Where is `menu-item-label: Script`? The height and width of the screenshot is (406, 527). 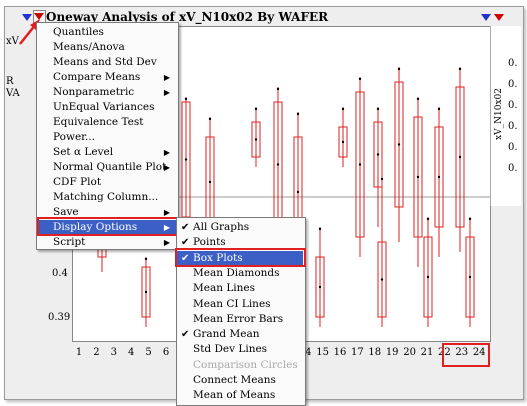
menu-item-label: Script is located at coordinates (69, 242).